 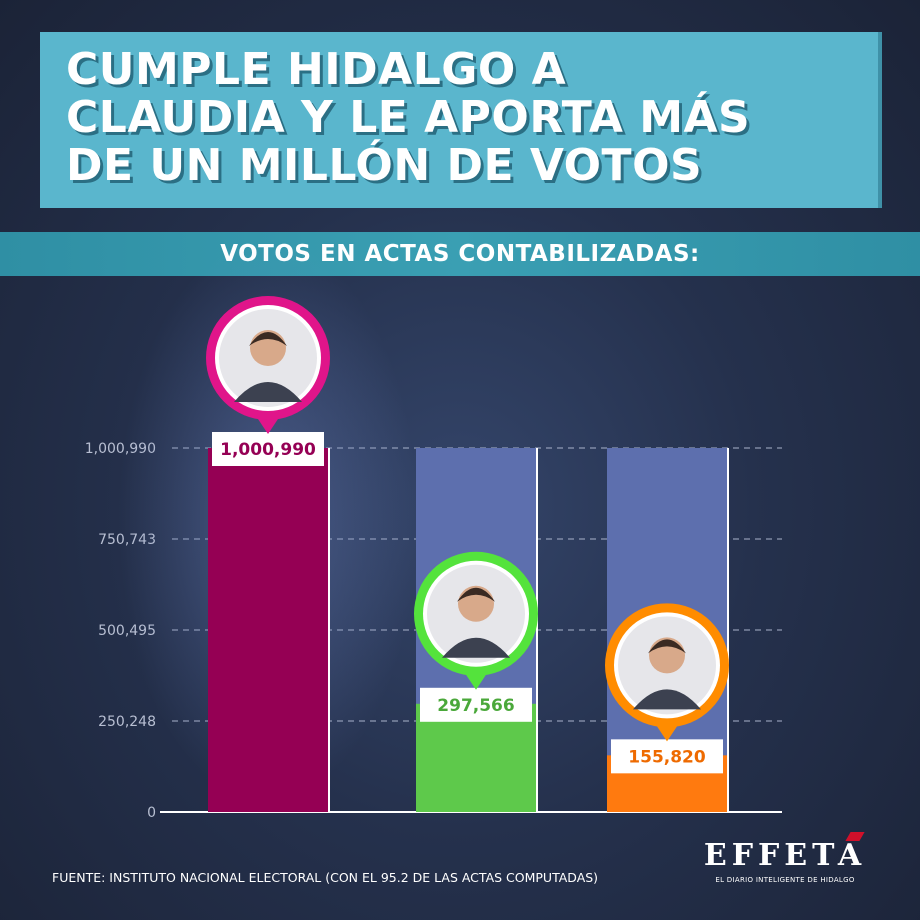 I want to click on headline-line: DE UN MILLÓN DE VOTOS, so click(x=384, y=165).